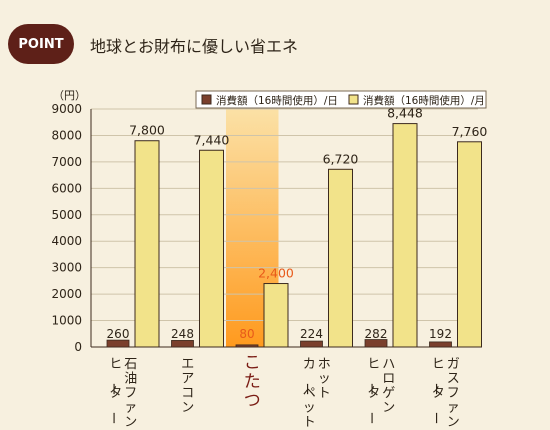 The image size is (550, 430). Describe the element at coordinates (66, 241) in the screenshot. I see `y-tick-label: 4000` at that location.